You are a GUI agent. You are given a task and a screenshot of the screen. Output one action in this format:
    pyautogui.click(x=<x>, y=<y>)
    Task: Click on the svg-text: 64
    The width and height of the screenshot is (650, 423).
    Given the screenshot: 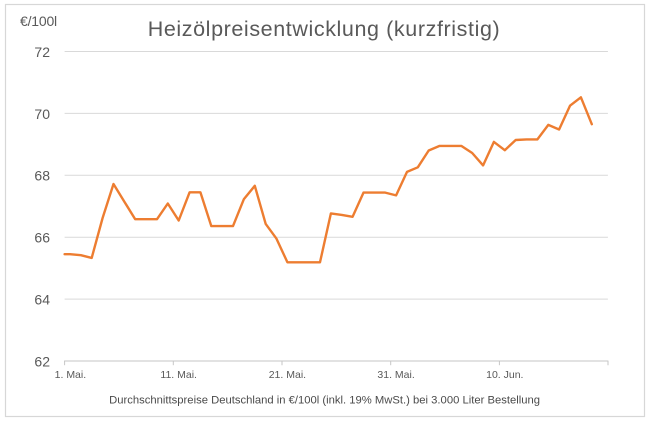 What is the action you would take?
    pyautogui.click(x=42, y=300)
    